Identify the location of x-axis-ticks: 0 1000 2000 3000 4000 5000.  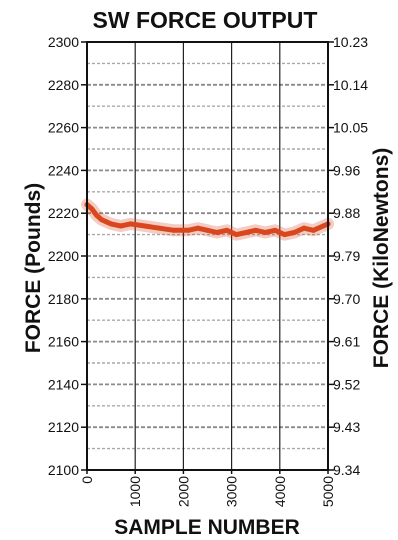
(207, 488).